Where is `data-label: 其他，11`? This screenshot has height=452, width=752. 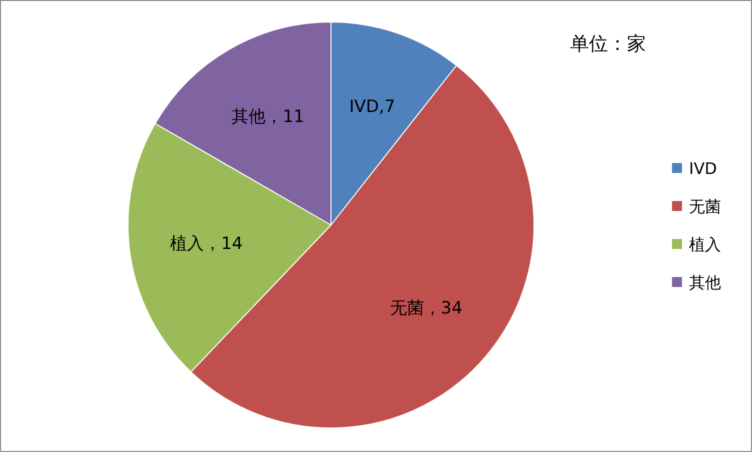 data-label: 其他，11 is located at coordinates (268, 117).